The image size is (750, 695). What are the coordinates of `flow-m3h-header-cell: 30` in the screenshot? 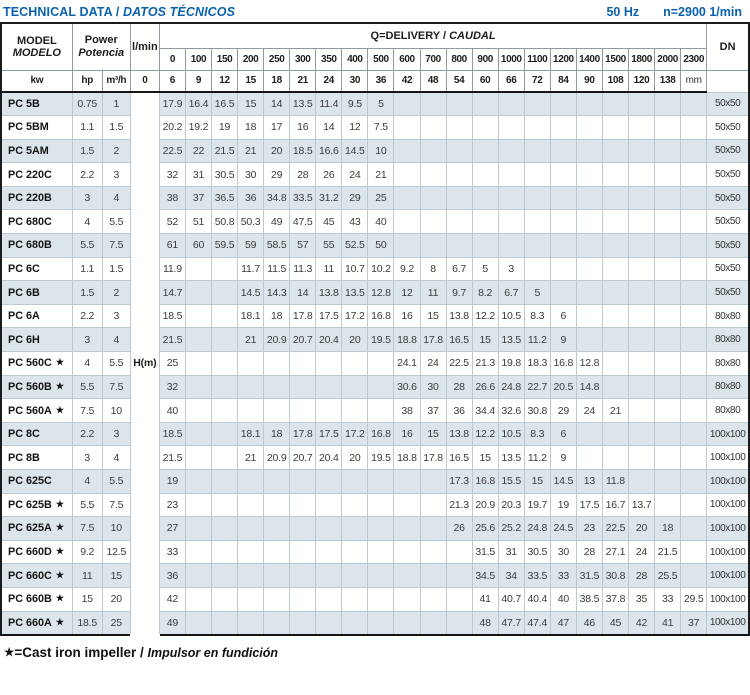 It's located at (355, 81).